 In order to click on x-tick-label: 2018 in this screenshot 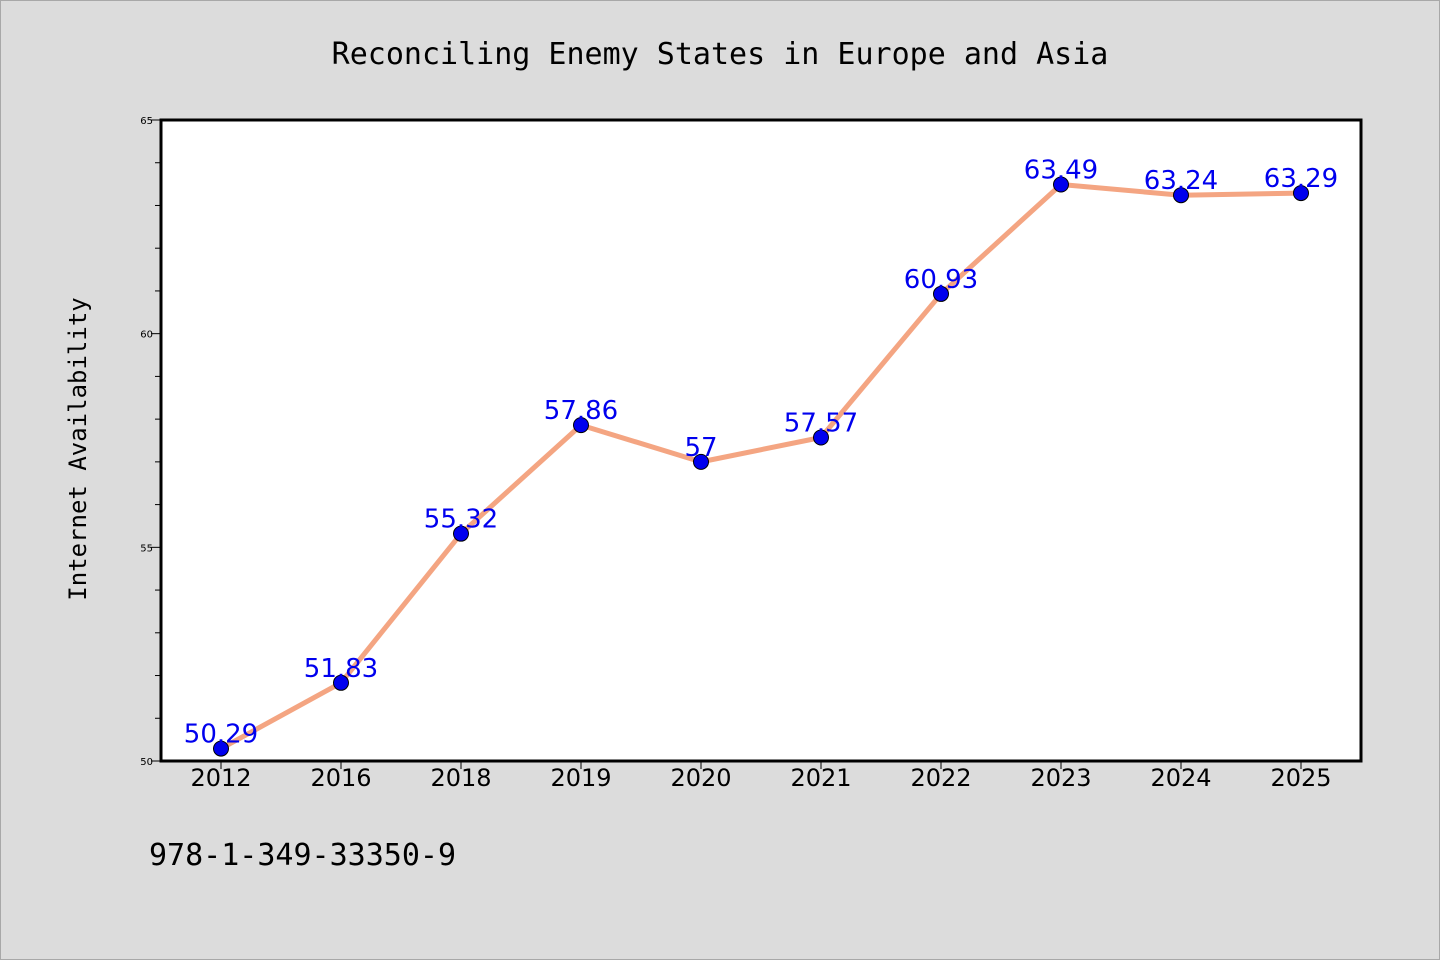, I will do `click(460, 778)`.